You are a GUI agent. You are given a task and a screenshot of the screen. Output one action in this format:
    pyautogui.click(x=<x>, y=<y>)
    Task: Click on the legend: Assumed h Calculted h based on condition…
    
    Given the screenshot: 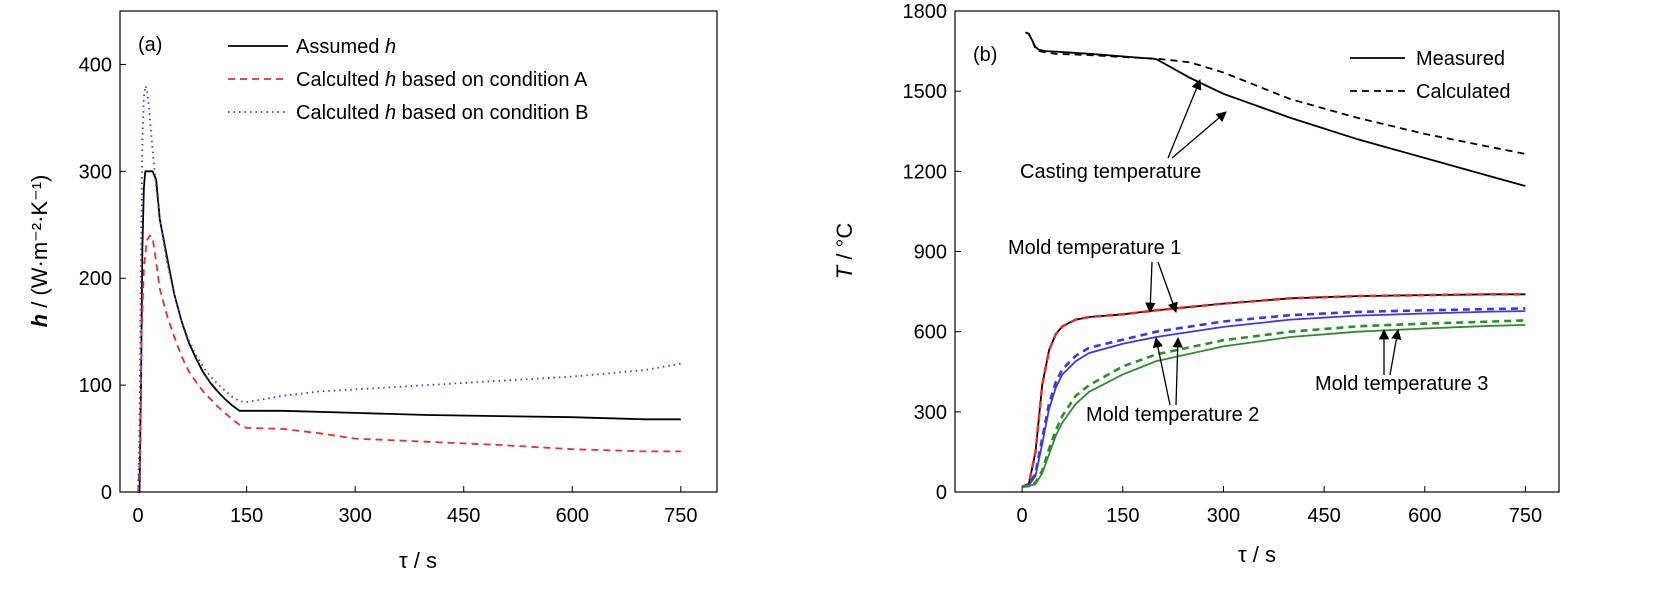 What is the action you would take?
    pyautogui.click(x=408, y=80)
    